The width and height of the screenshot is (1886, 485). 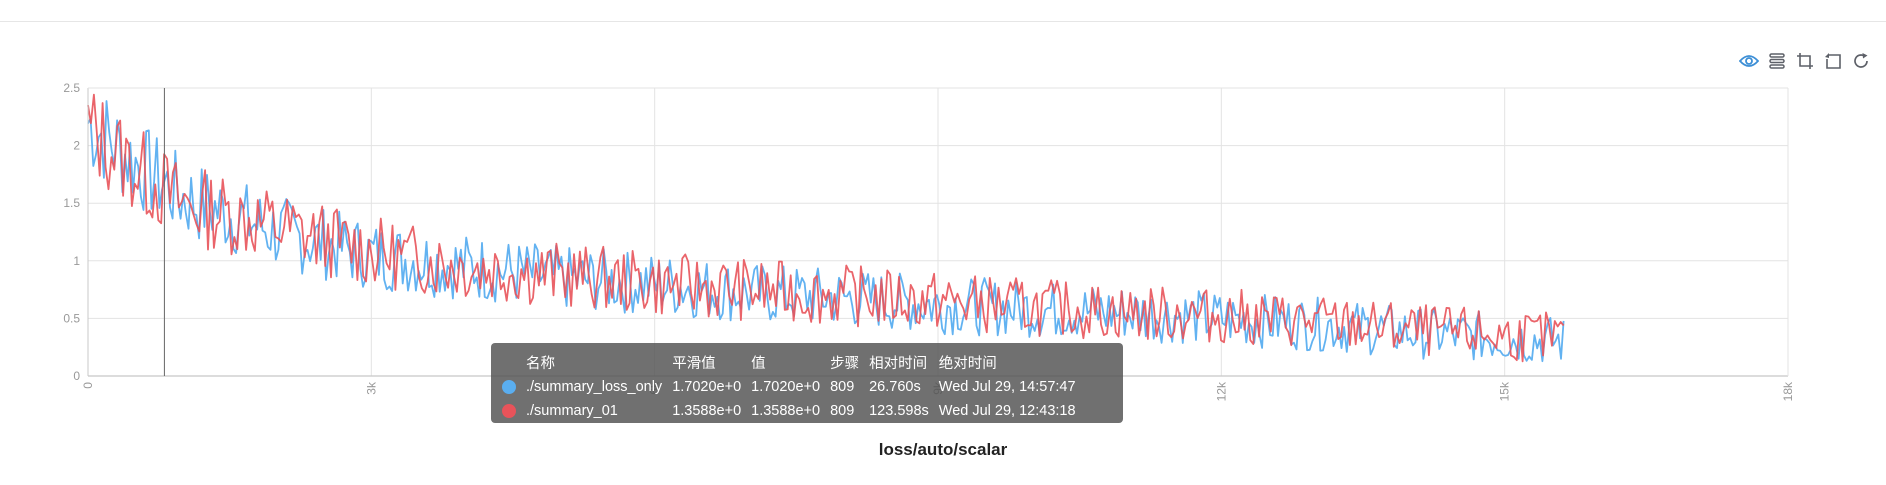 What do you see at coordinates (845, 364) in the screenshot?
I see `tooltip-col-step: 步骤` at bounding box center [845, 364].